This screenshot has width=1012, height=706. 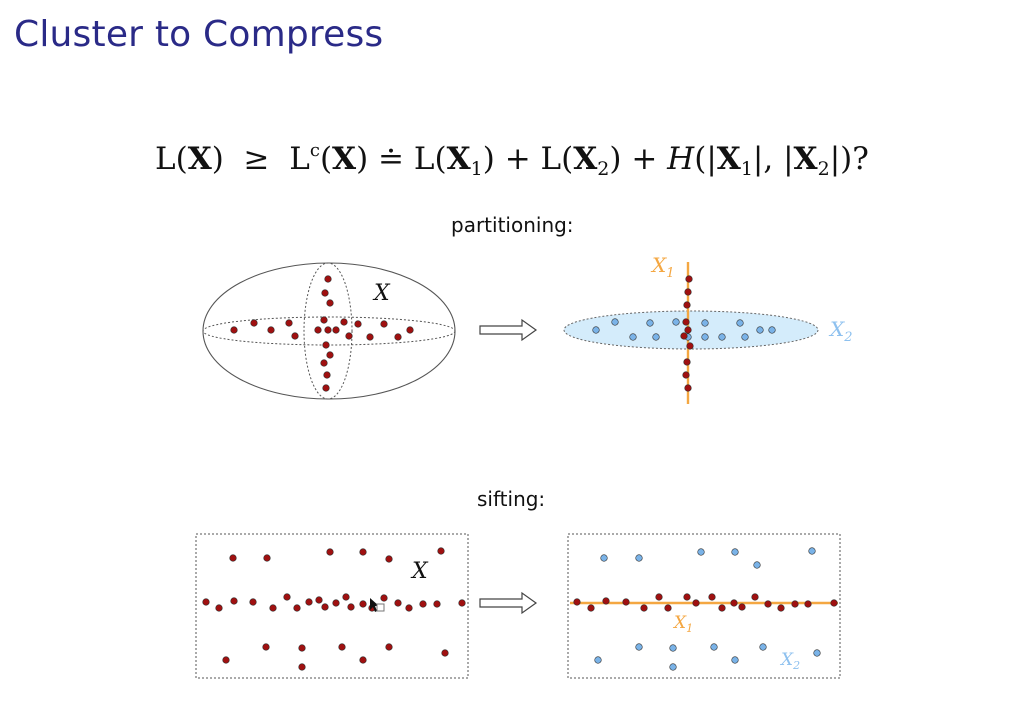 I want to click on partition-left-points, so click(x=322, y=333).